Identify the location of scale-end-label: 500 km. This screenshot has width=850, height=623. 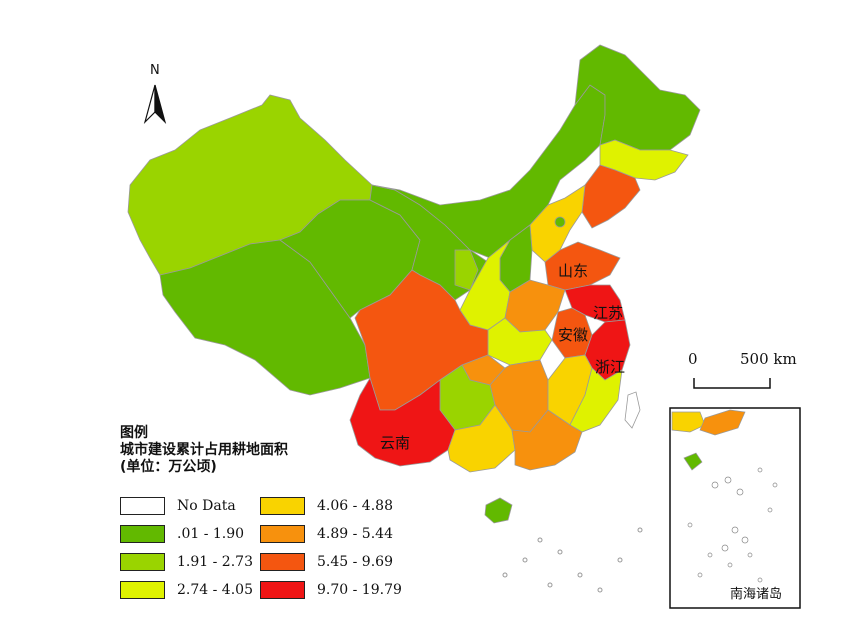
(768, 359).